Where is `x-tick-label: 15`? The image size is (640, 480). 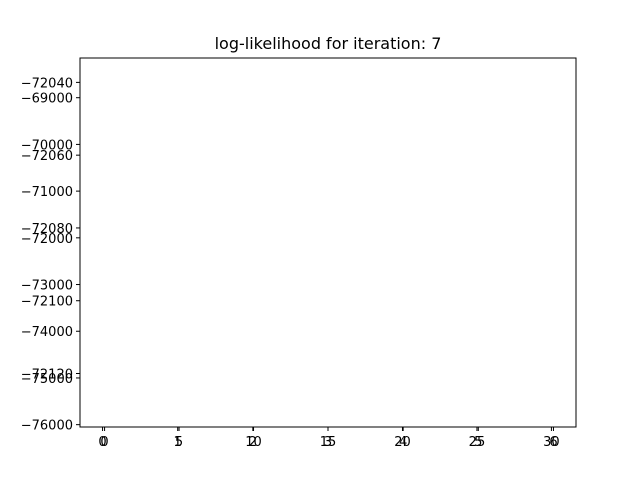 x-tick-label: 15 is located at coordinates (328, 442).